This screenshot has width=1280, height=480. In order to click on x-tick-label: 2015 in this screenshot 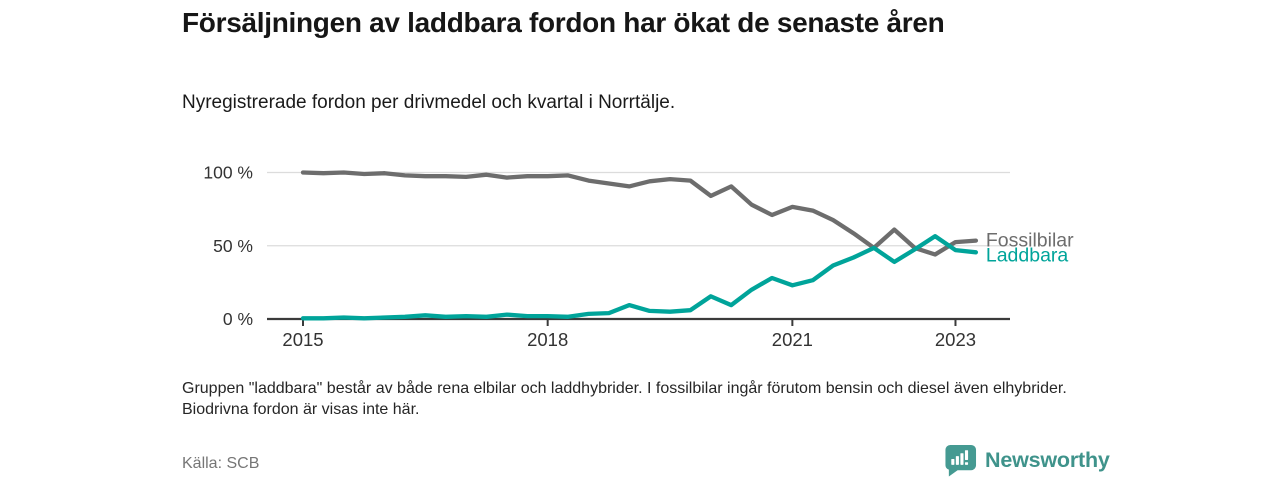, I will do `click(302, 339)`.